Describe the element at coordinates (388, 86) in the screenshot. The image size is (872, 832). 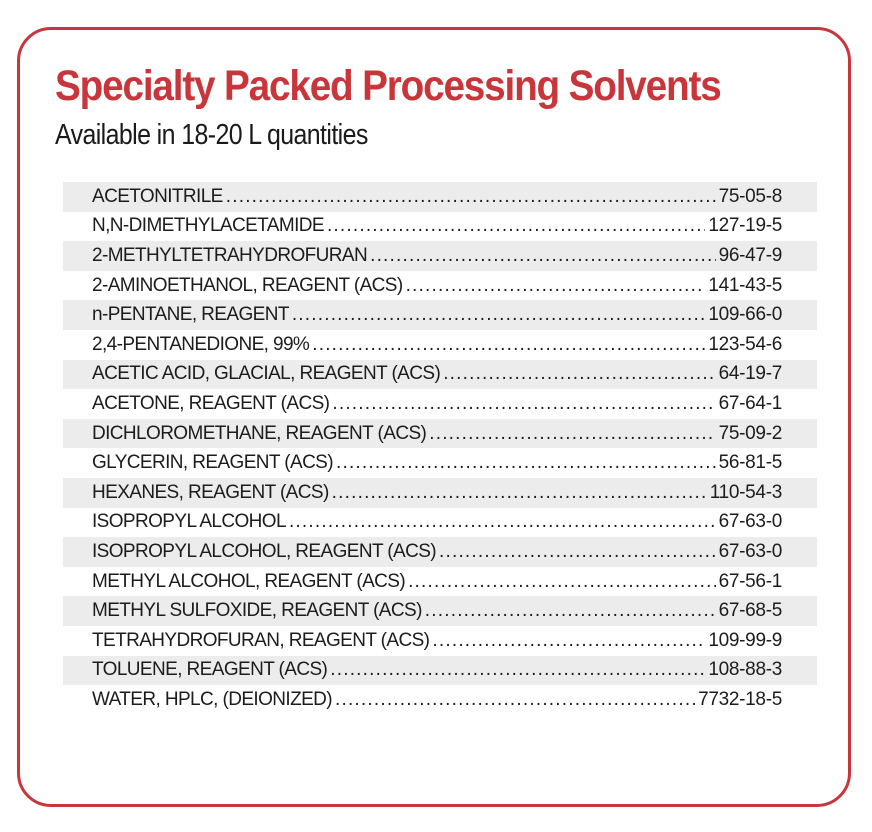
I see `page-title: Specialty Packed Processing Solvents` at that location.